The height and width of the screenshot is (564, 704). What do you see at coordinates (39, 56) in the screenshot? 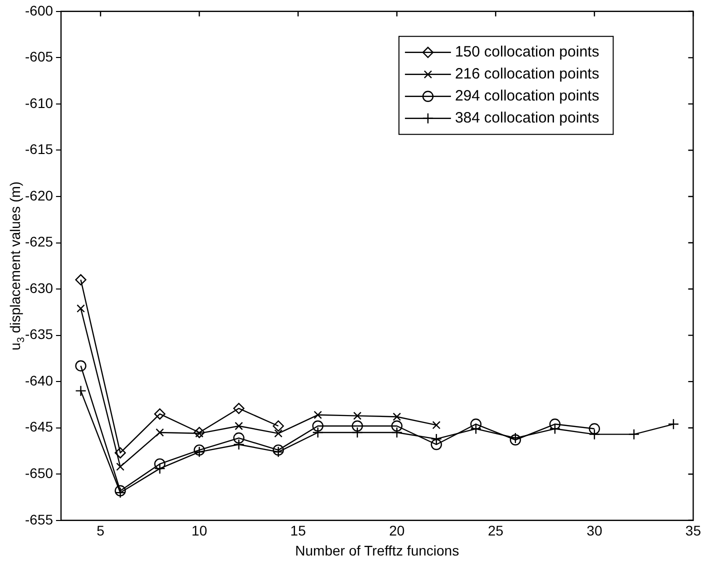
I see `y-tick-label: -605` at bounding box center [39, 56].